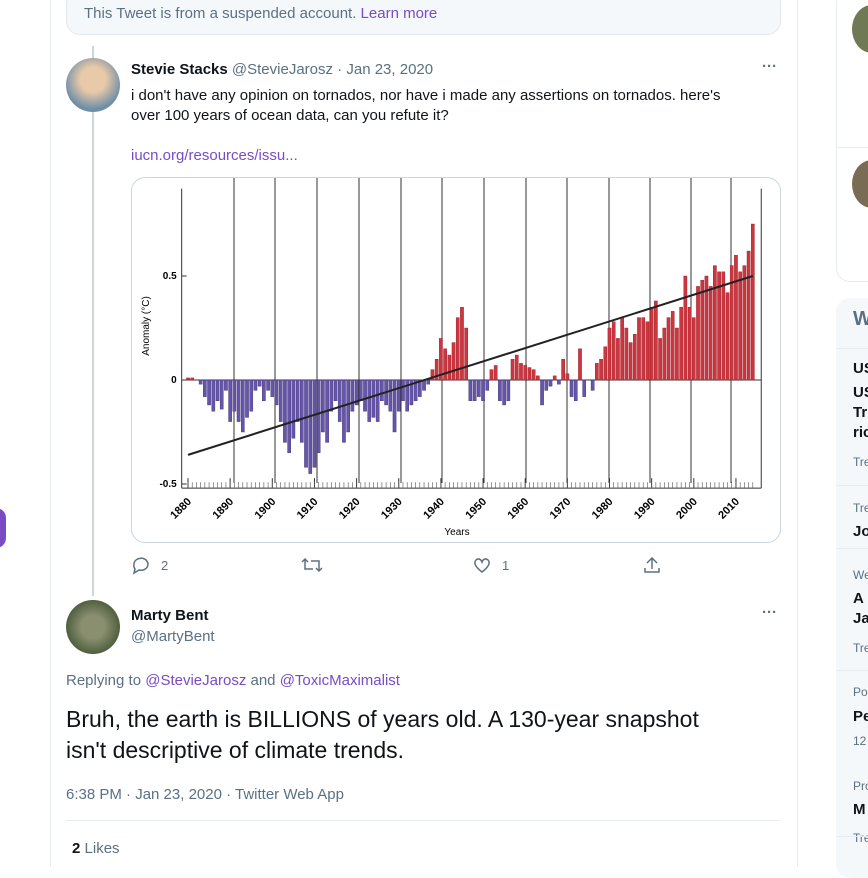 The width and height of the screenshot is (868, 878). What do you see at coordinates (96, 848) in the screenshot?
I see `likes-summary: 2 Likes` at bounding box center [96, 848].